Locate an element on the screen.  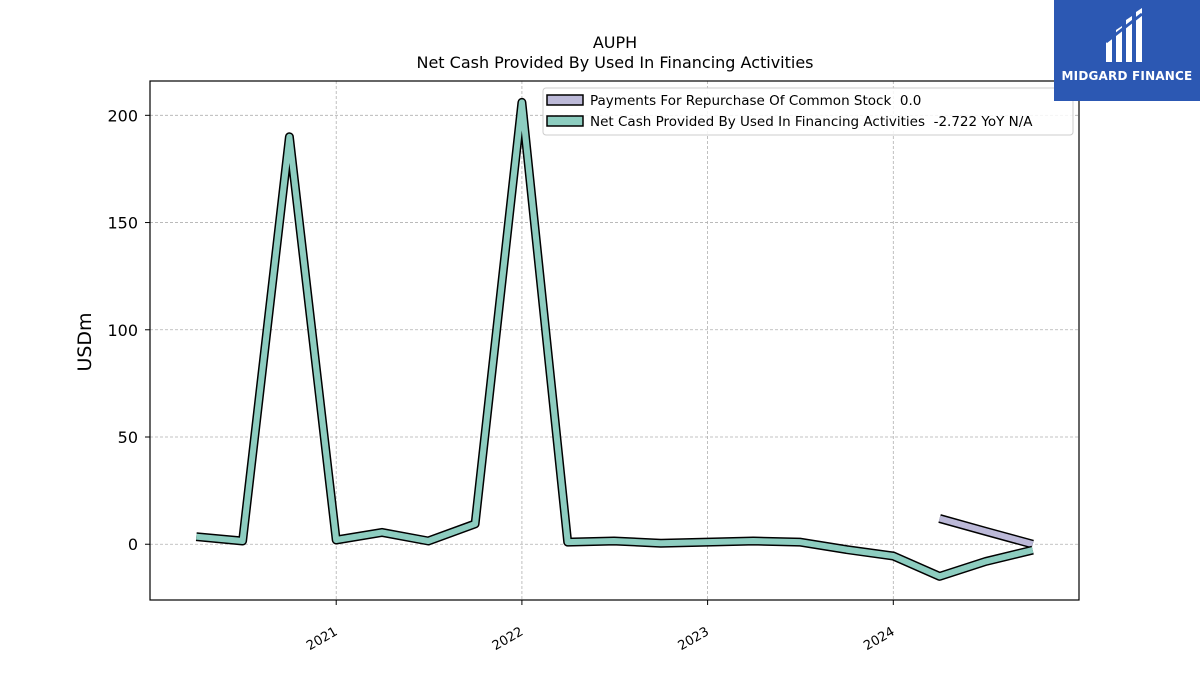
y-tick-label: 100 is located at coordinates (122, 330).